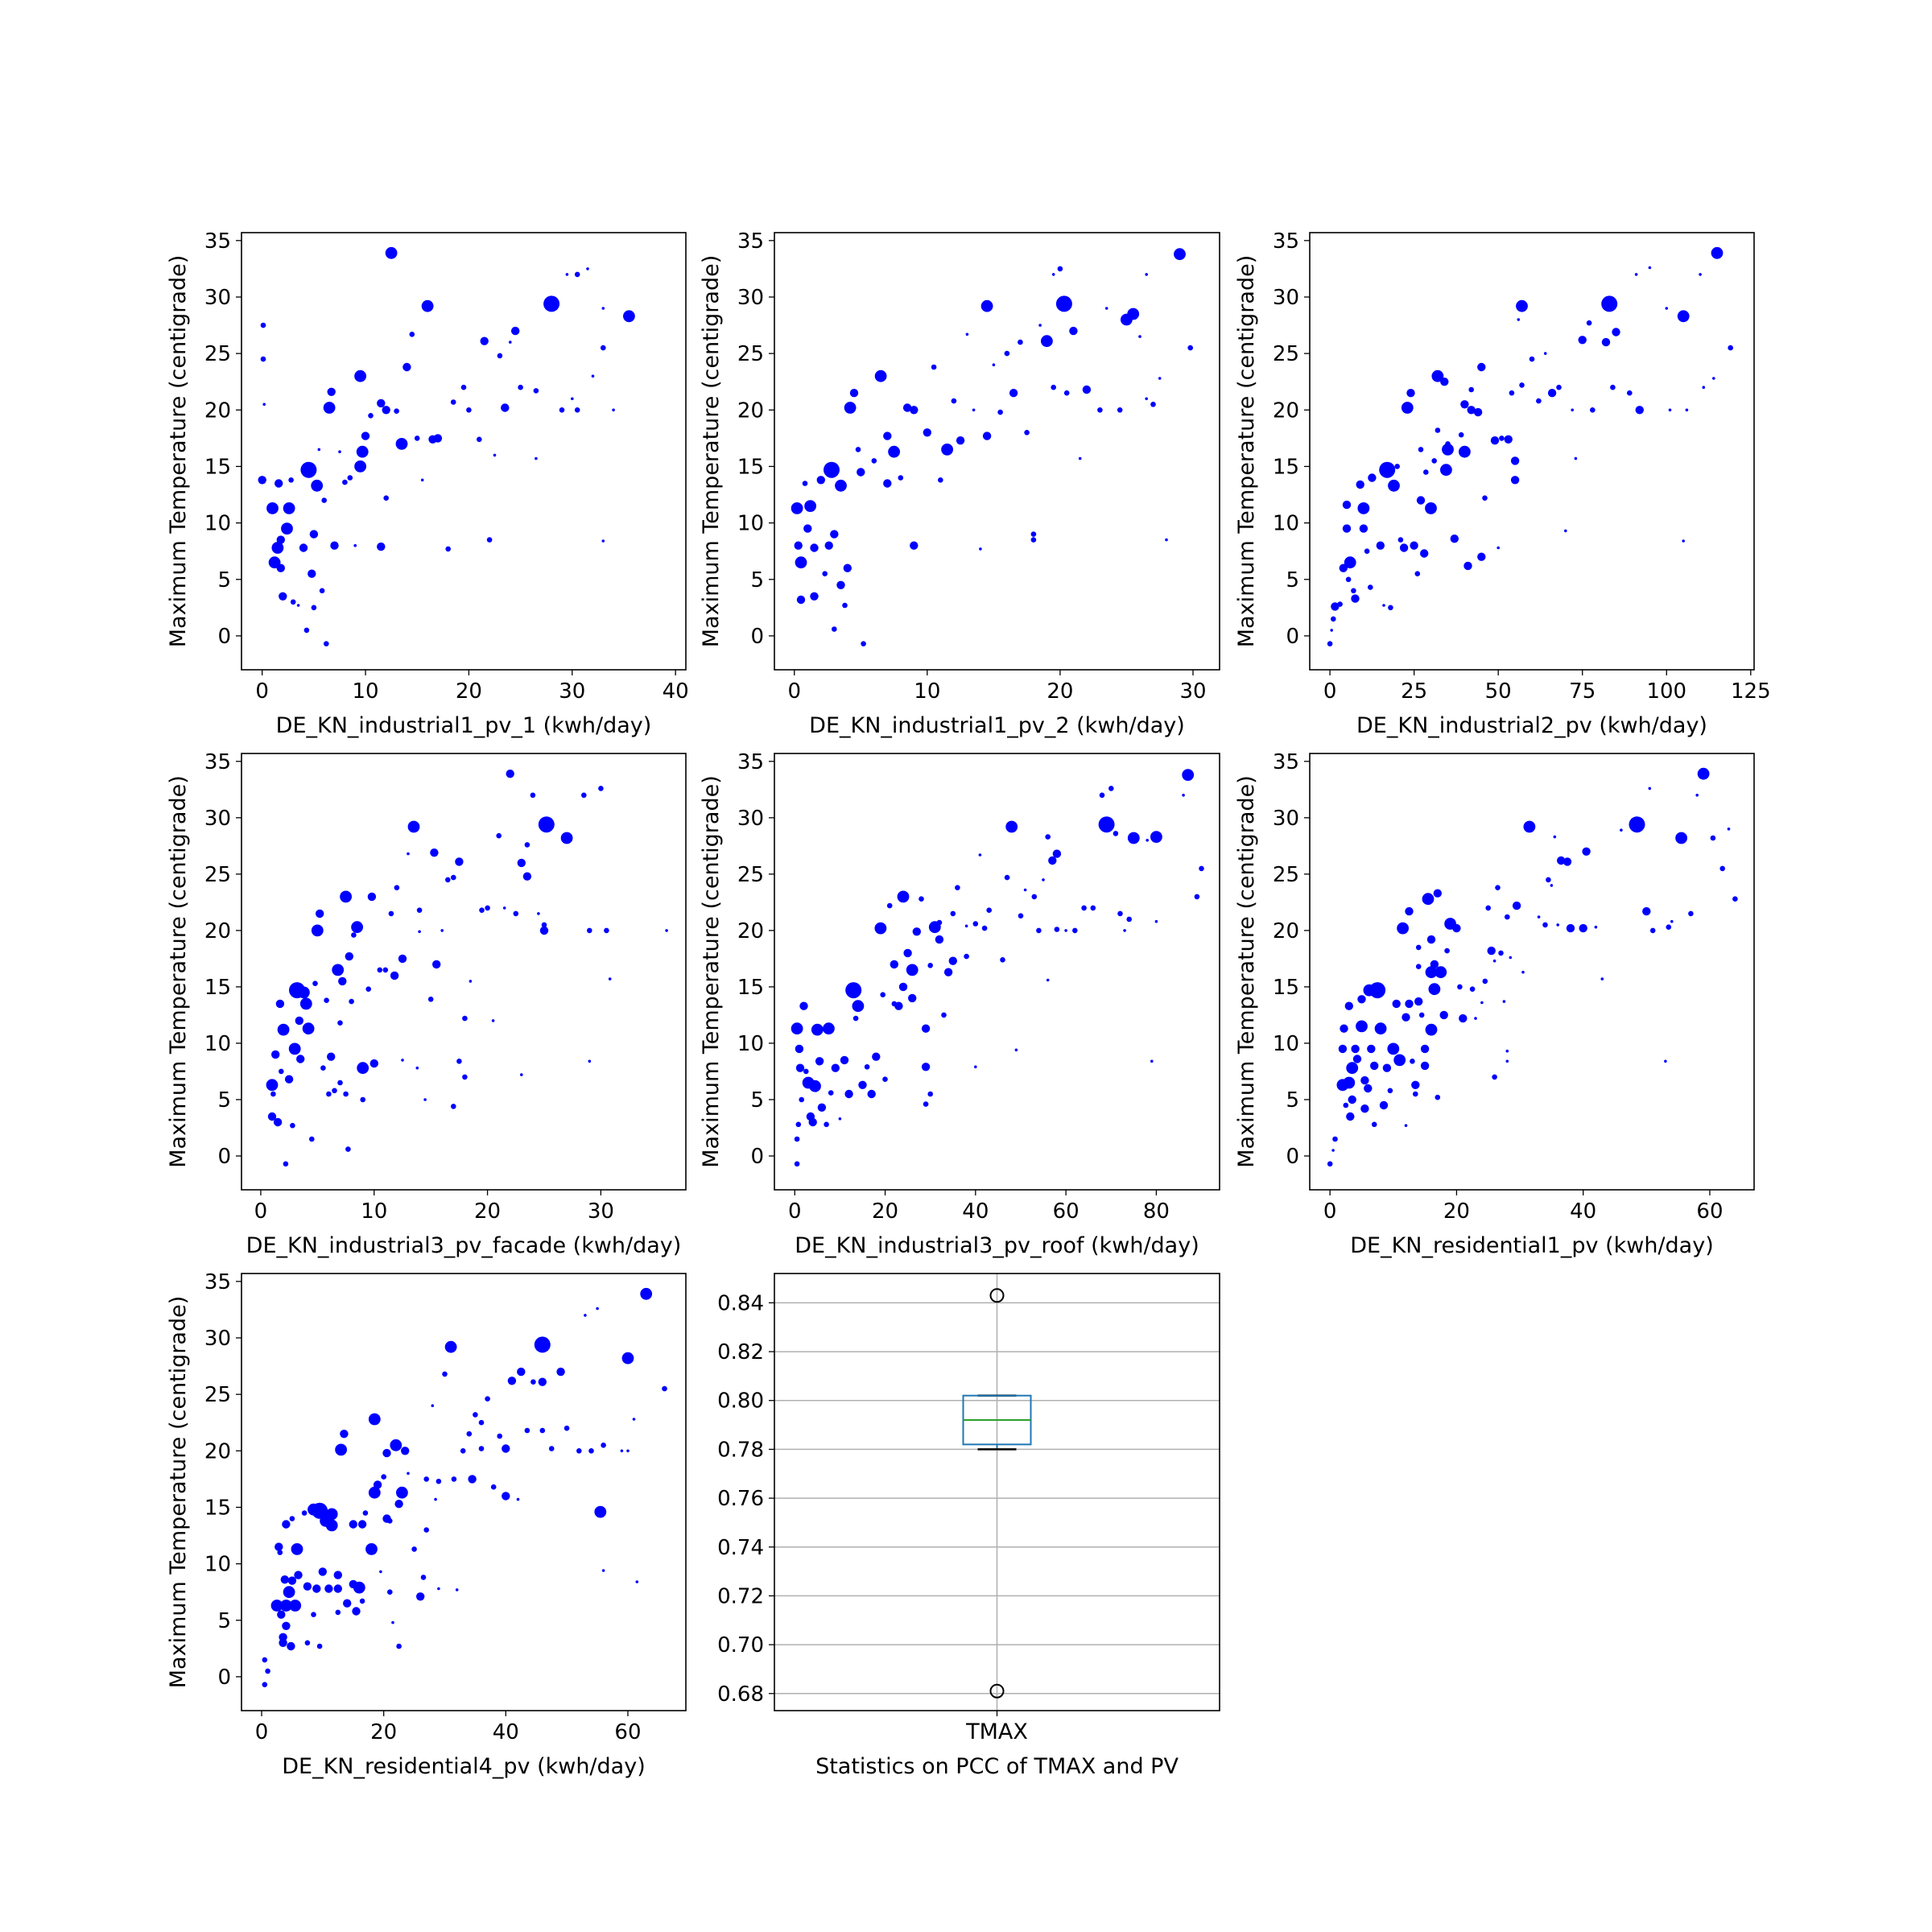  I want to click on y-axis-label: Maximum Temperature (centigrade), so click(178, 451).